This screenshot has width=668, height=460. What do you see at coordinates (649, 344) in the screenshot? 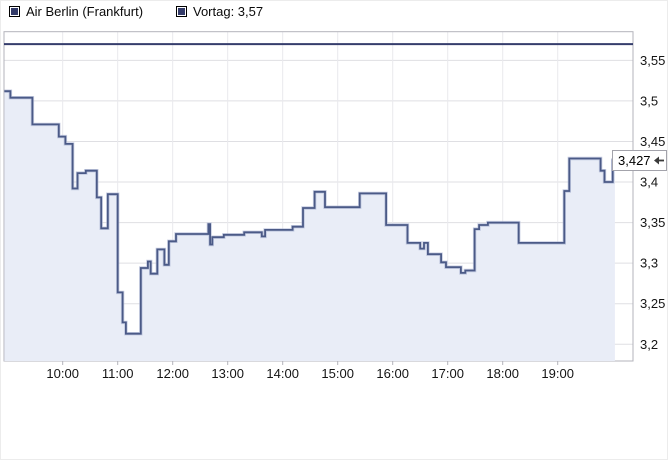
I see `y-tick-label: 3,2` at bounding box center [649, 344].